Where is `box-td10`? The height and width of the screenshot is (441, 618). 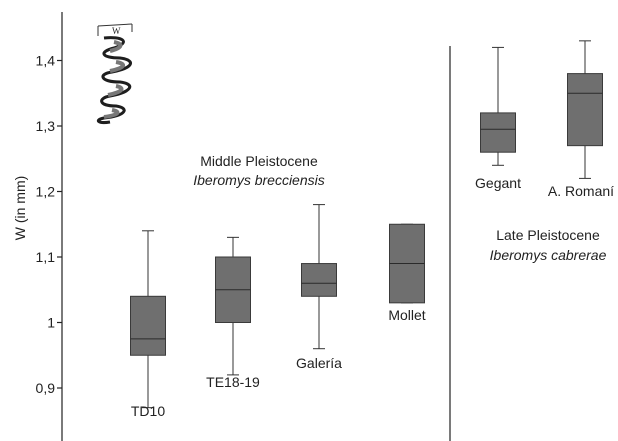
box-td10 is located at coordinates (148, 319).